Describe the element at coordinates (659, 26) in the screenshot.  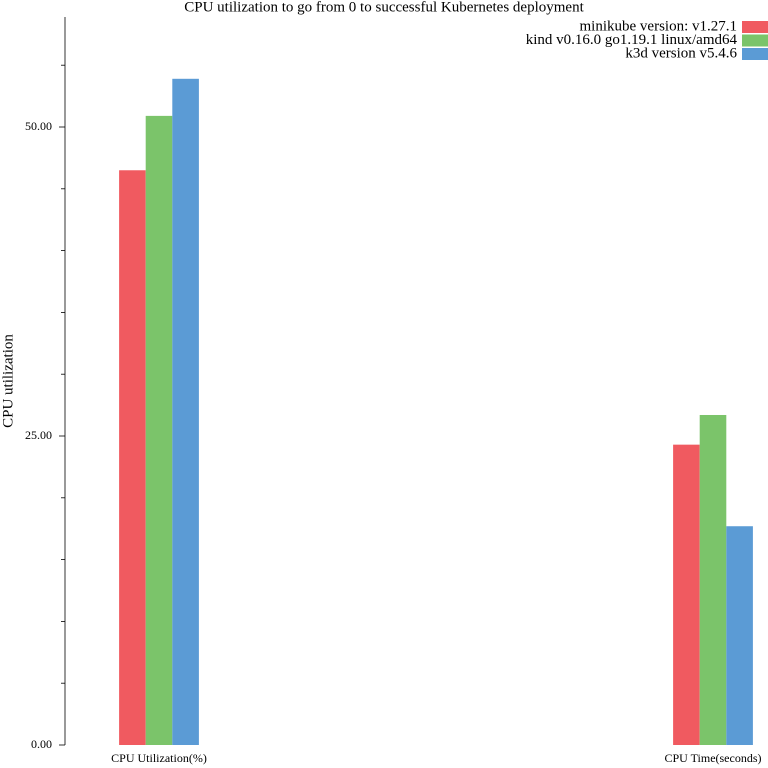
I see `legend-label: minikube version: v1.27.1` at that location.